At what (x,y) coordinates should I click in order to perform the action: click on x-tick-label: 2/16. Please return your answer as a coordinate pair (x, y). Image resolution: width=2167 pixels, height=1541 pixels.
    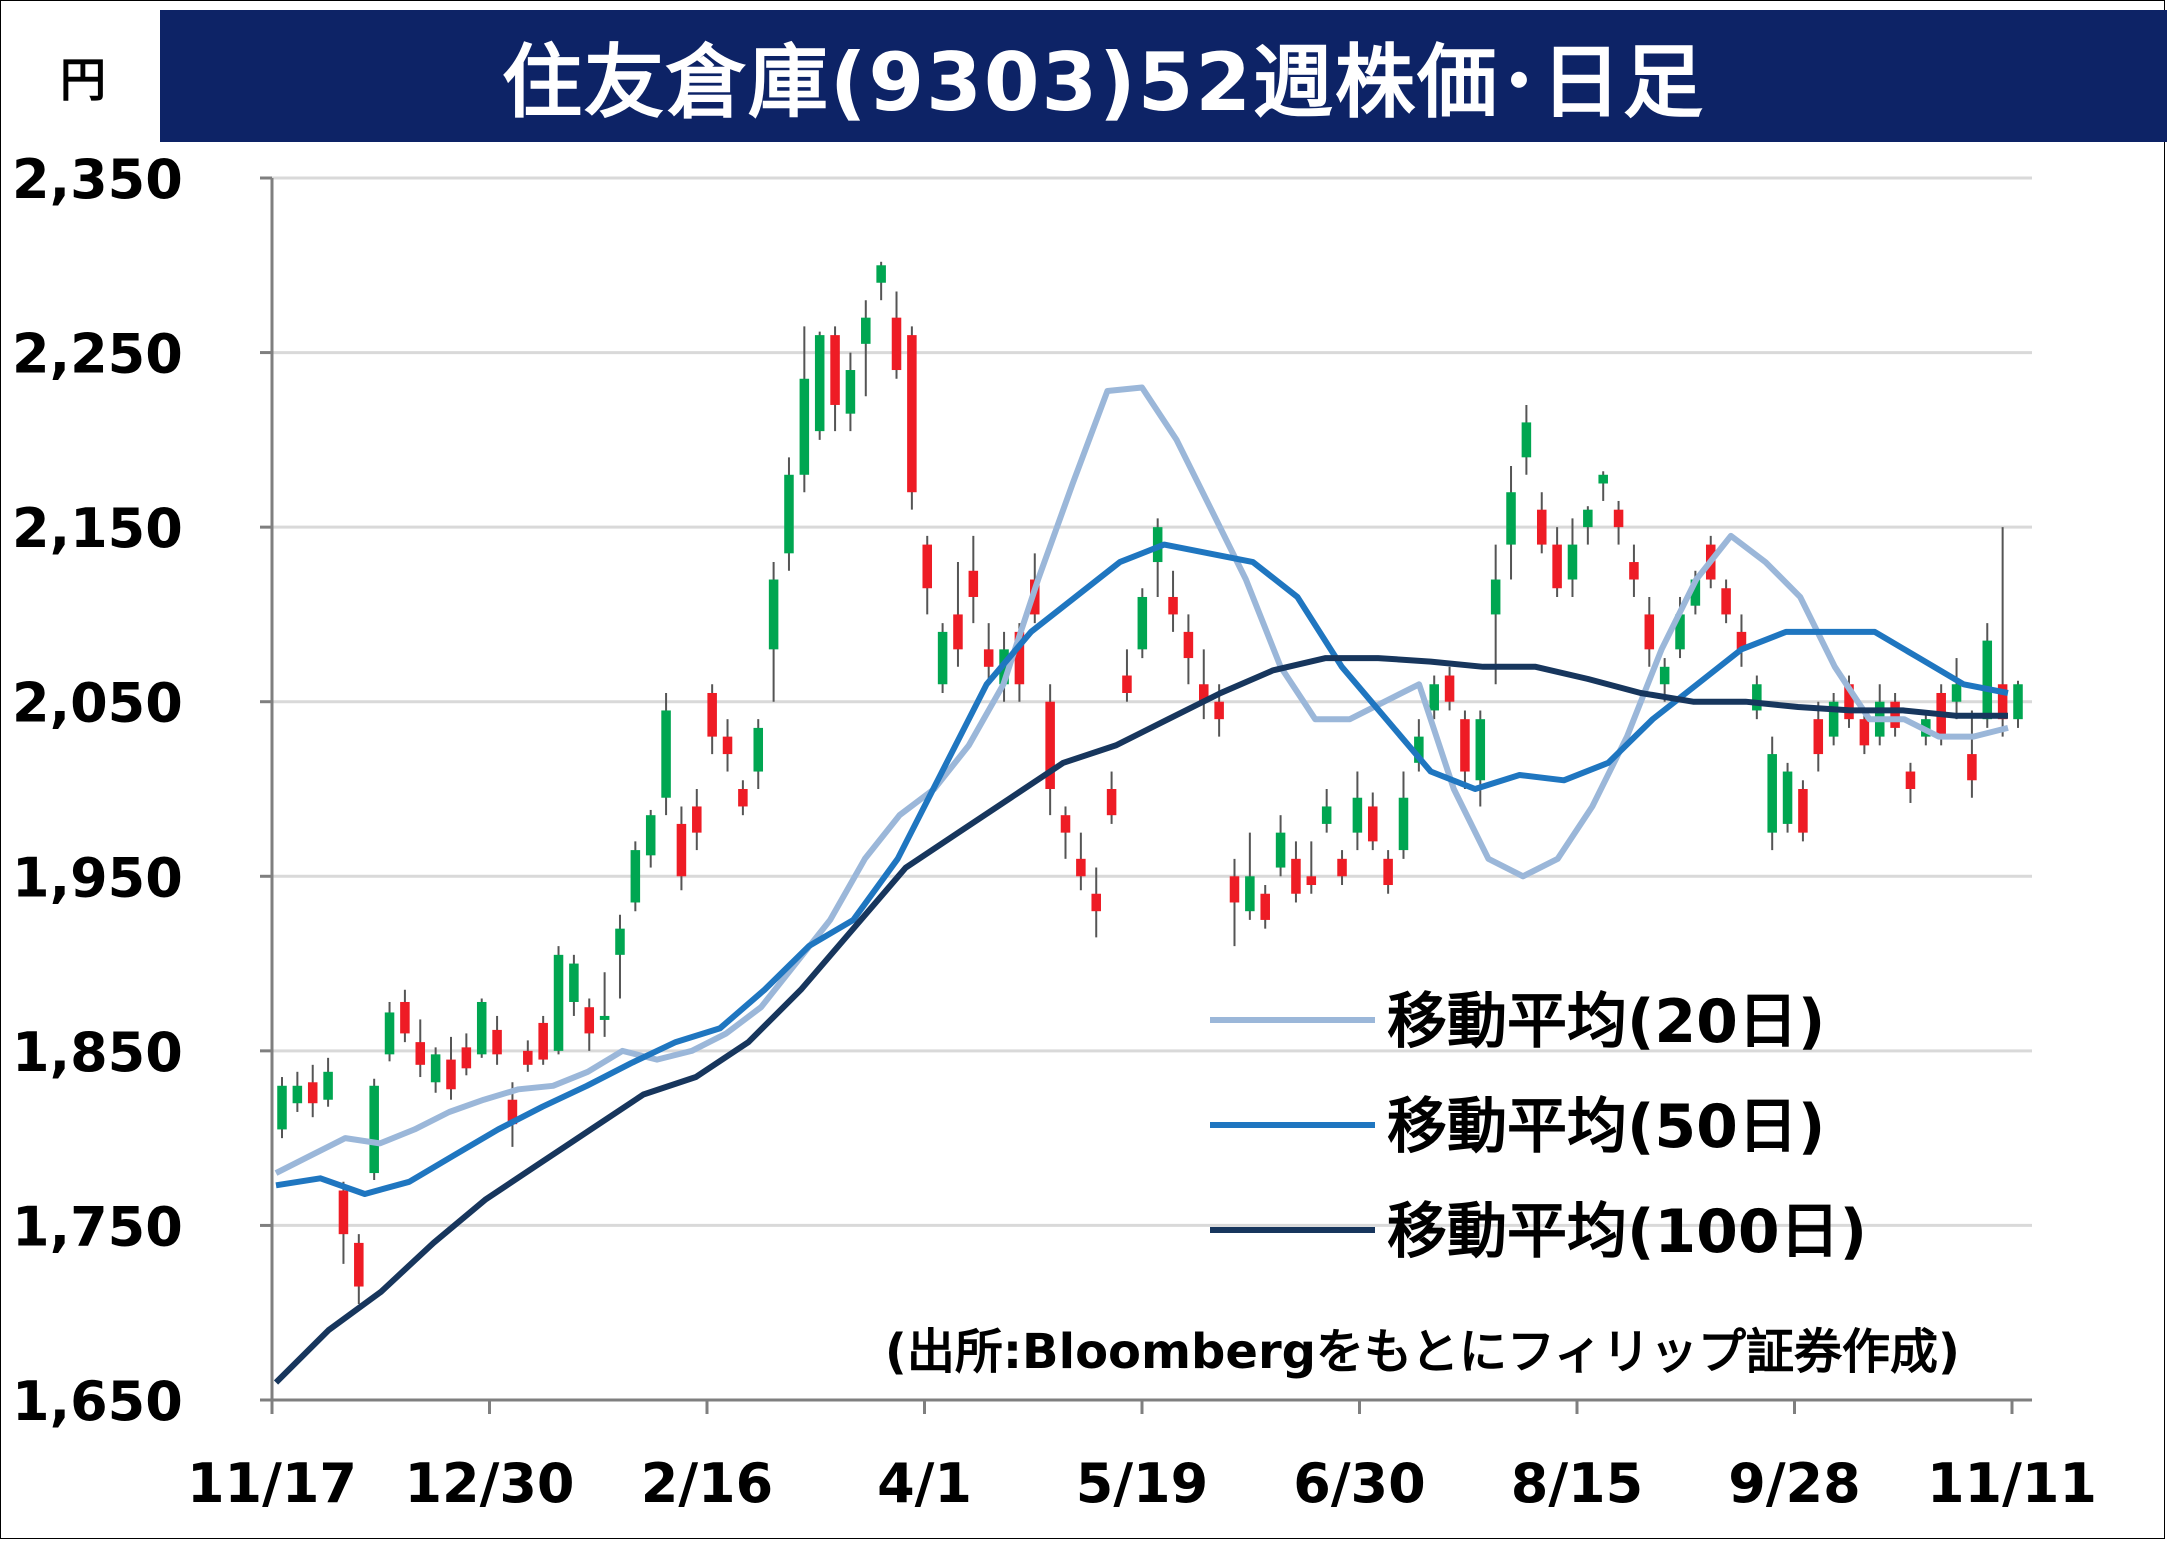
    Looking at the image, I should click on (707, 1483).